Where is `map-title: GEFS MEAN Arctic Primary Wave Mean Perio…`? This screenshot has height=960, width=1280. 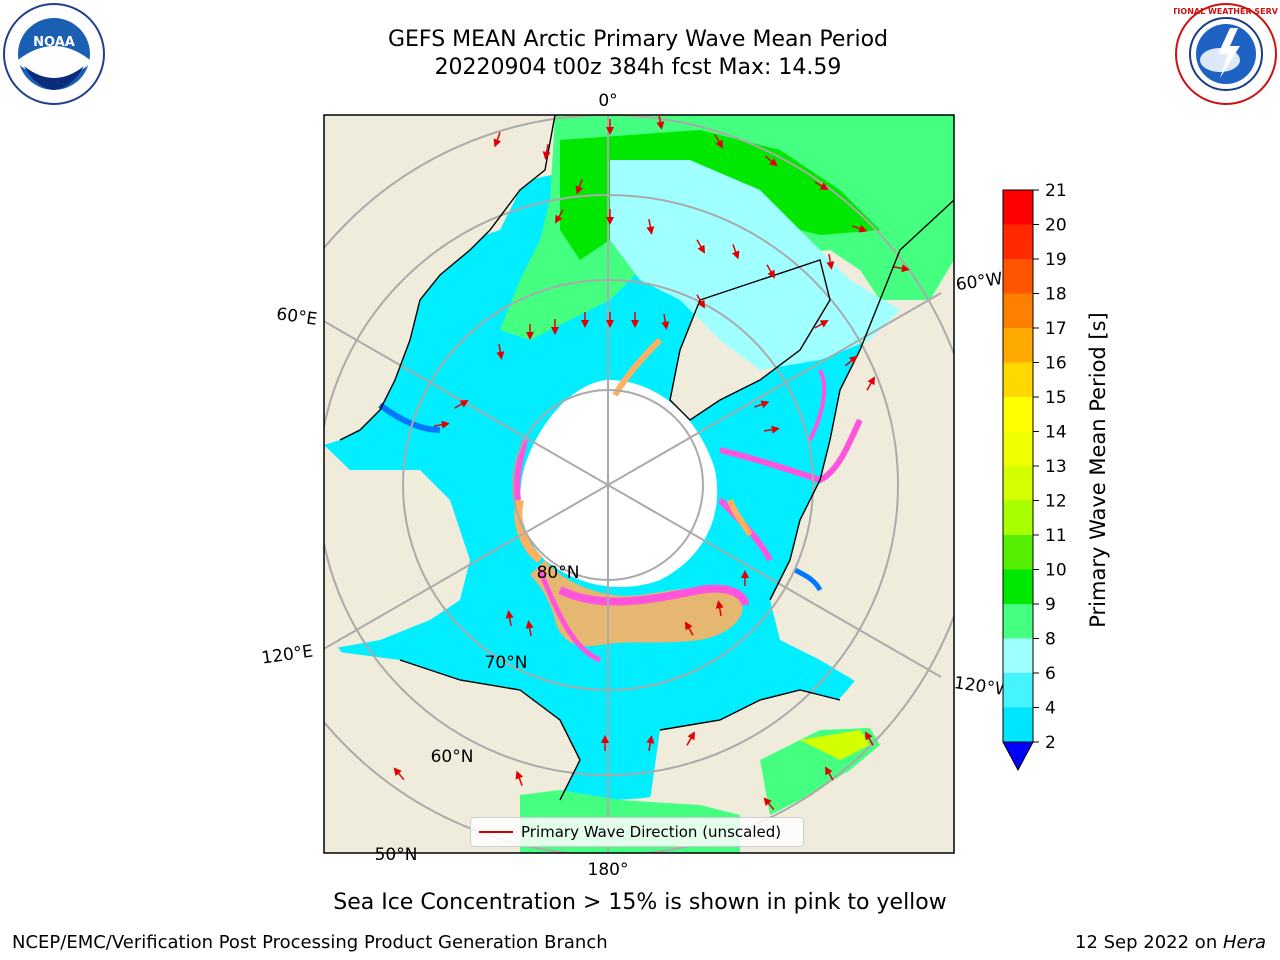 map-title: GEFS MEAN Arctic Primary Wave Mean Perio… is located at coordinates (637, 39).